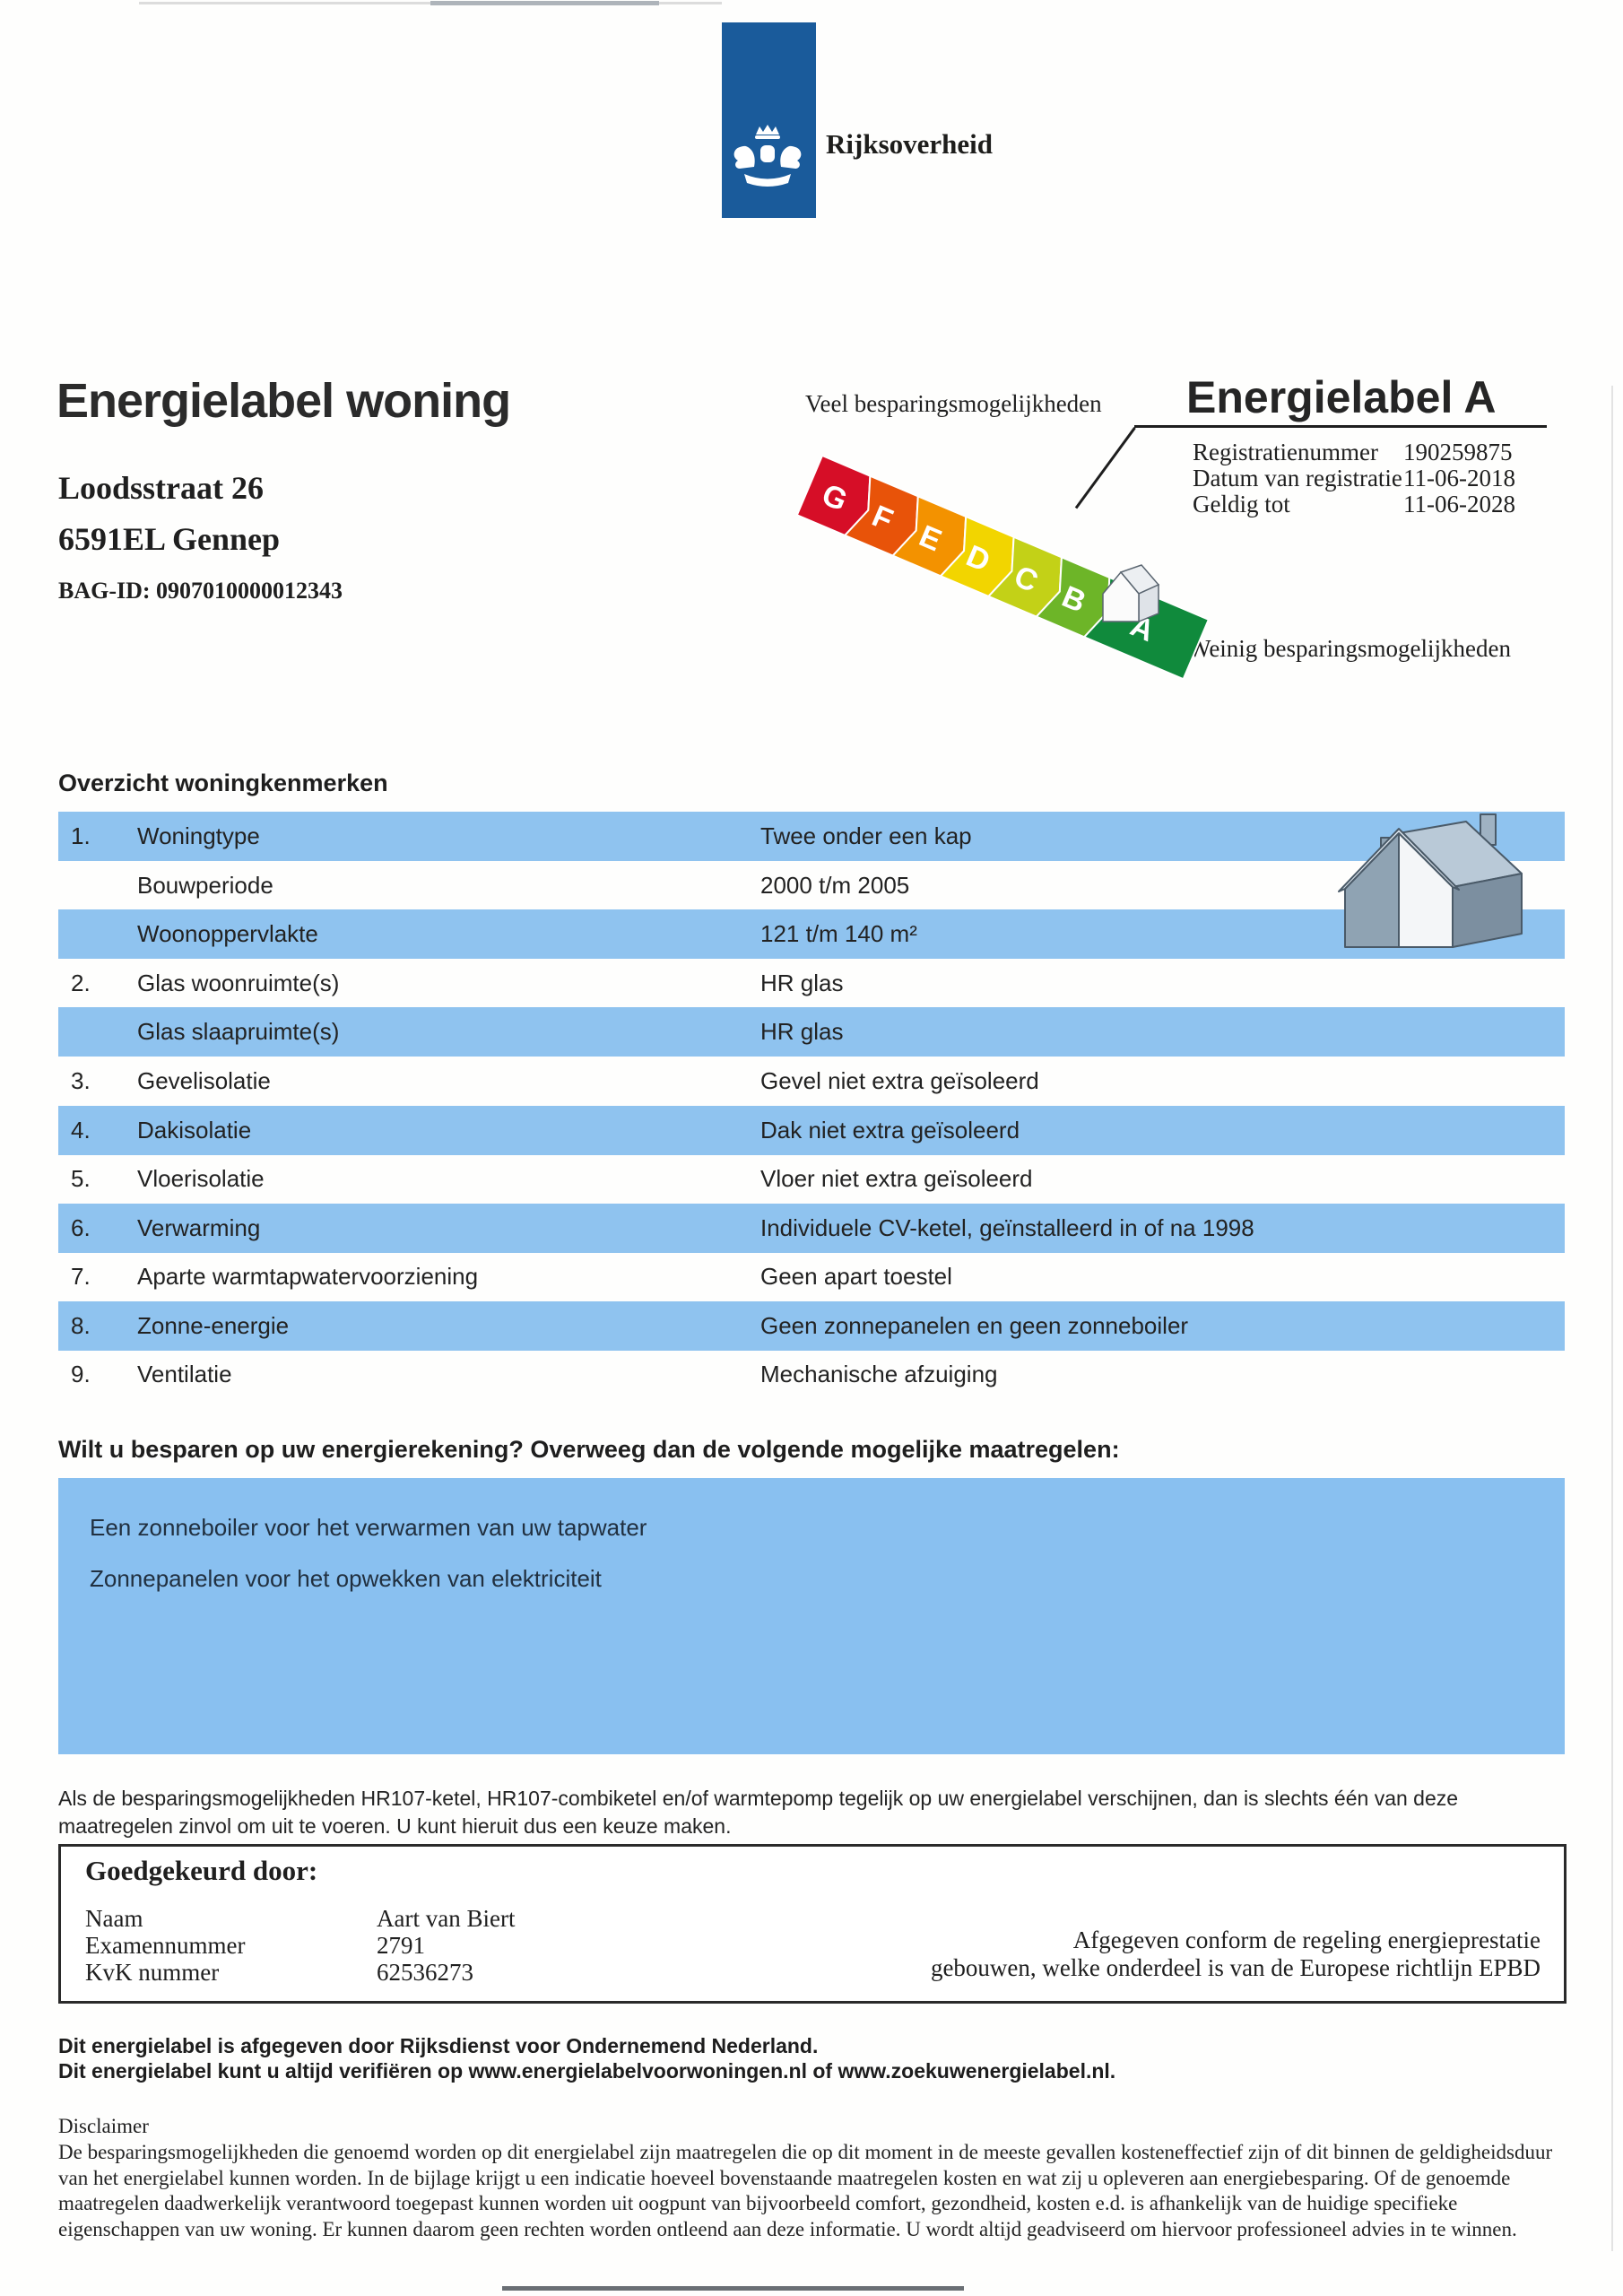  What do you see at coordinates (1340, 426) in the screenshot?
I see `heading-underline` at bounding box center [1340, 426].